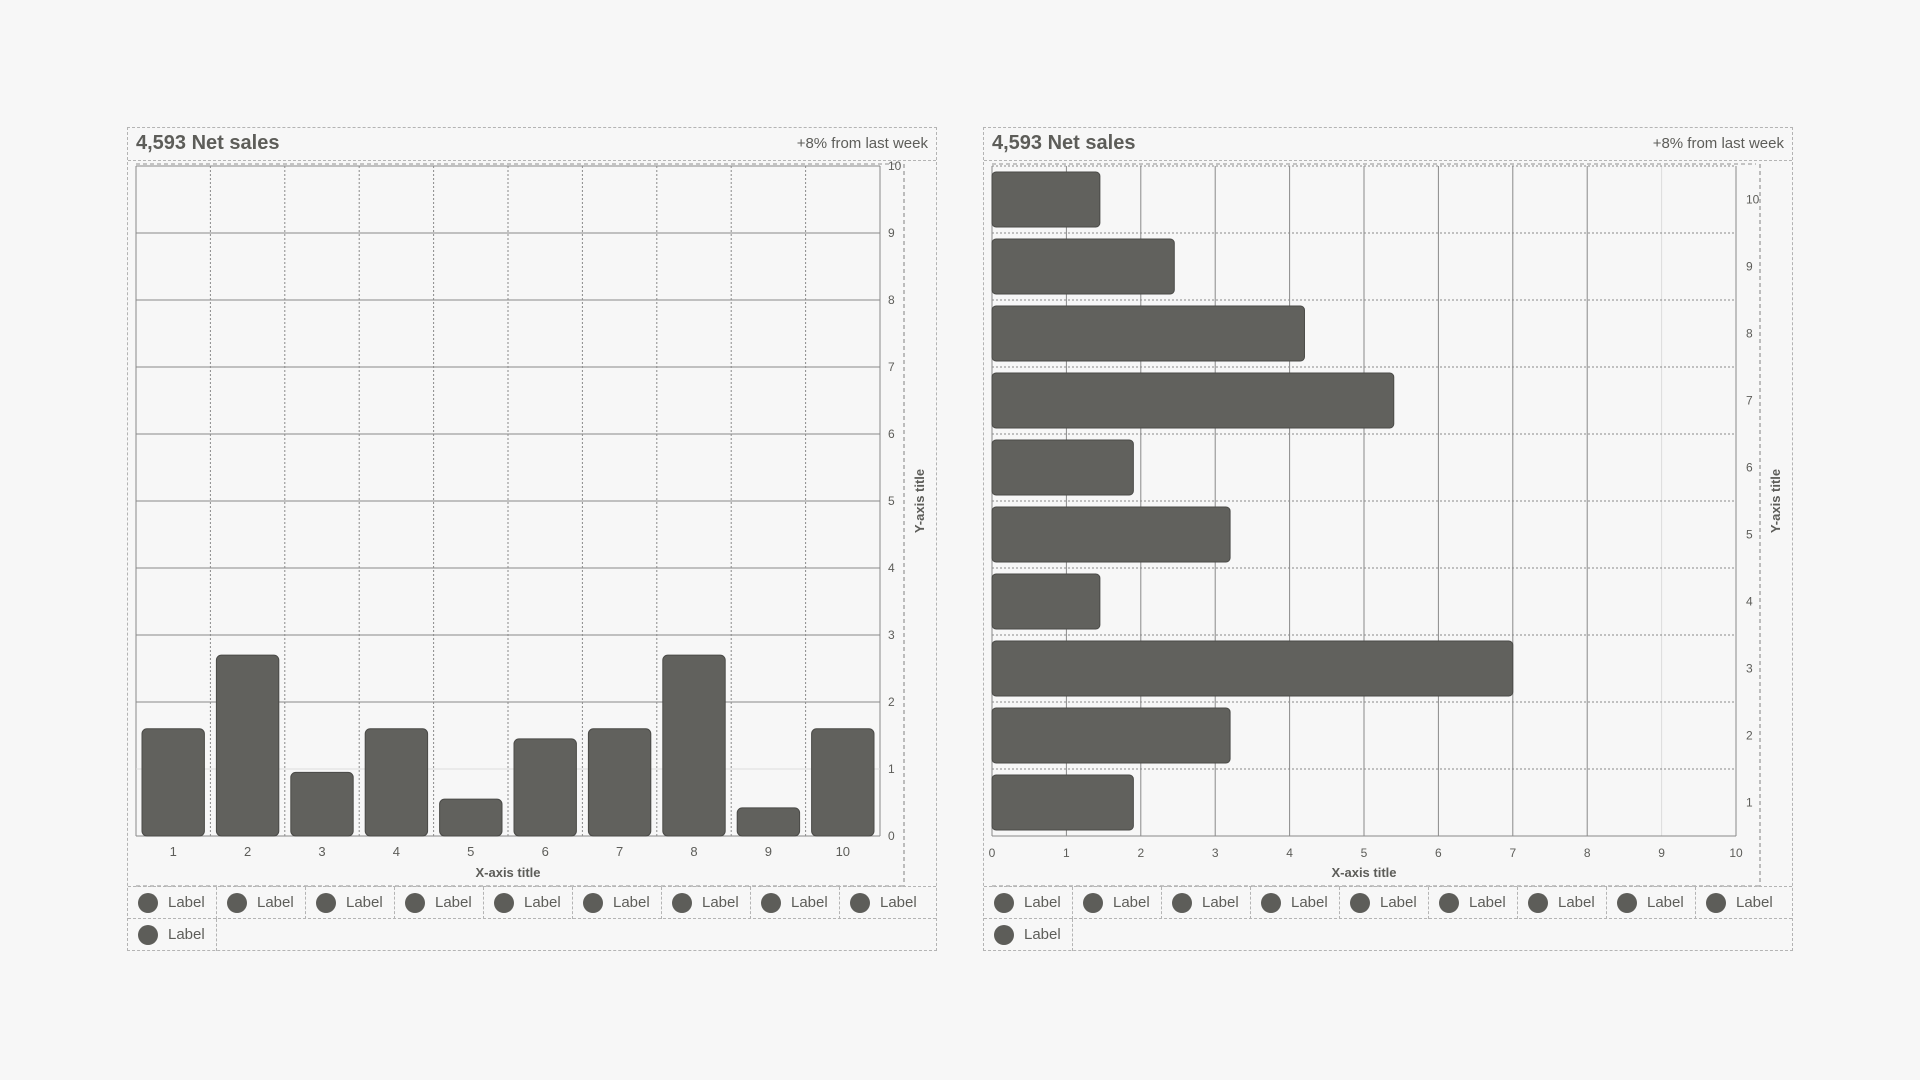 The height and width of the screenshot is (1080, 1920). Describe the element at coordinates (1749, 736) in the screenshot. I see `y-tick-label: 2` at that location.